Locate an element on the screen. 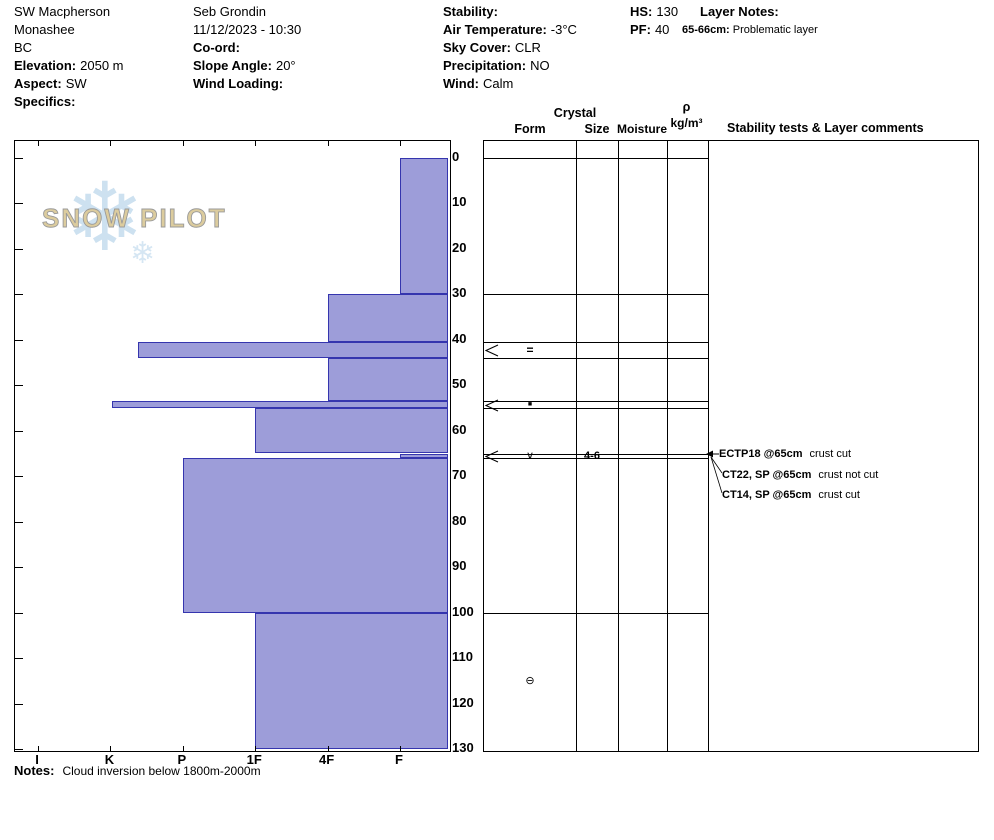 This screenshot has height=840, width=994. hardness-tick-label: K is located at coordinates (109, 759).